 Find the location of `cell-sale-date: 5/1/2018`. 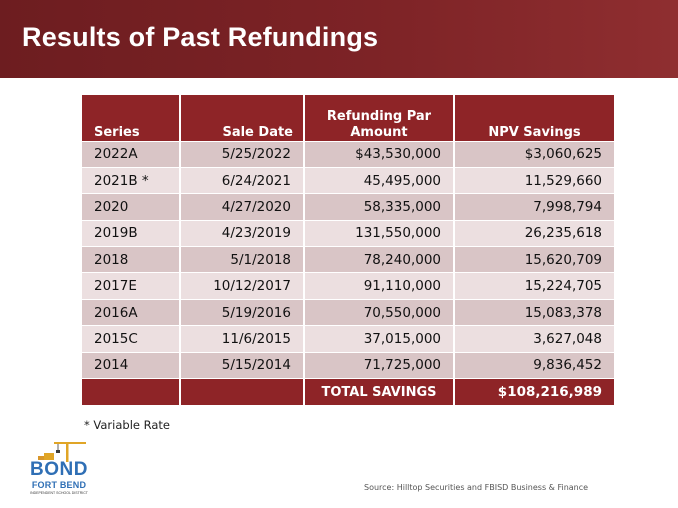

cell-sale-date: 5/1/2018 is located at coordinates (242, 260).